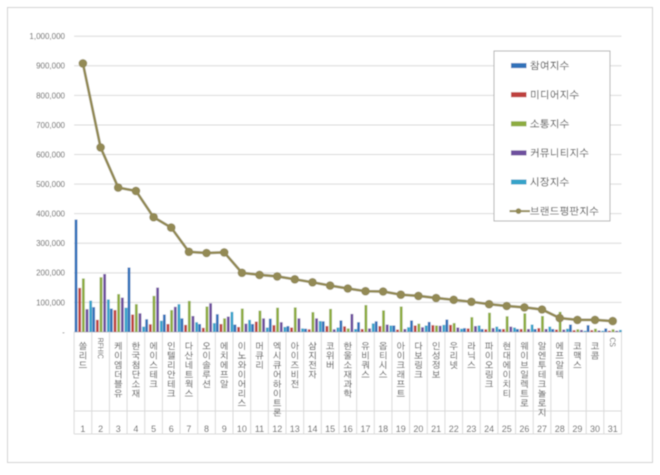 This screenshot has height=475, width=660. I want to click on svg-text: 600,000, so click(50, 154).